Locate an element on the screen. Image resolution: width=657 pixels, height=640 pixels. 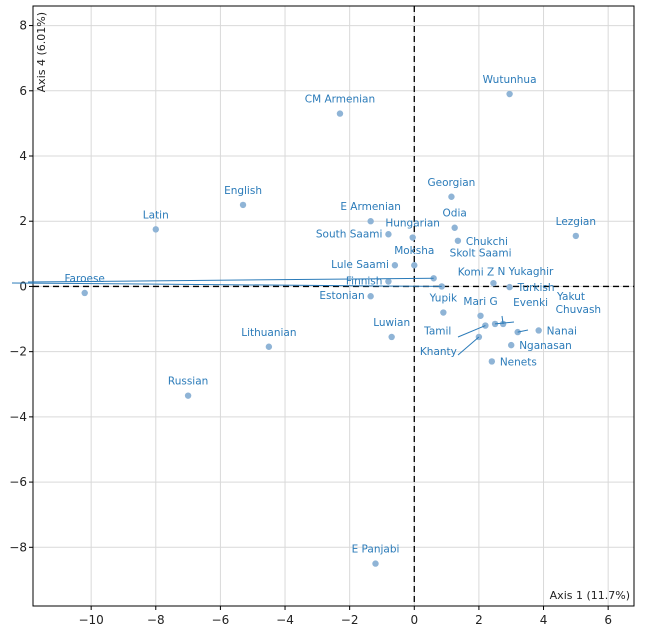
point-south-saami is located at coordinates (388, 234).